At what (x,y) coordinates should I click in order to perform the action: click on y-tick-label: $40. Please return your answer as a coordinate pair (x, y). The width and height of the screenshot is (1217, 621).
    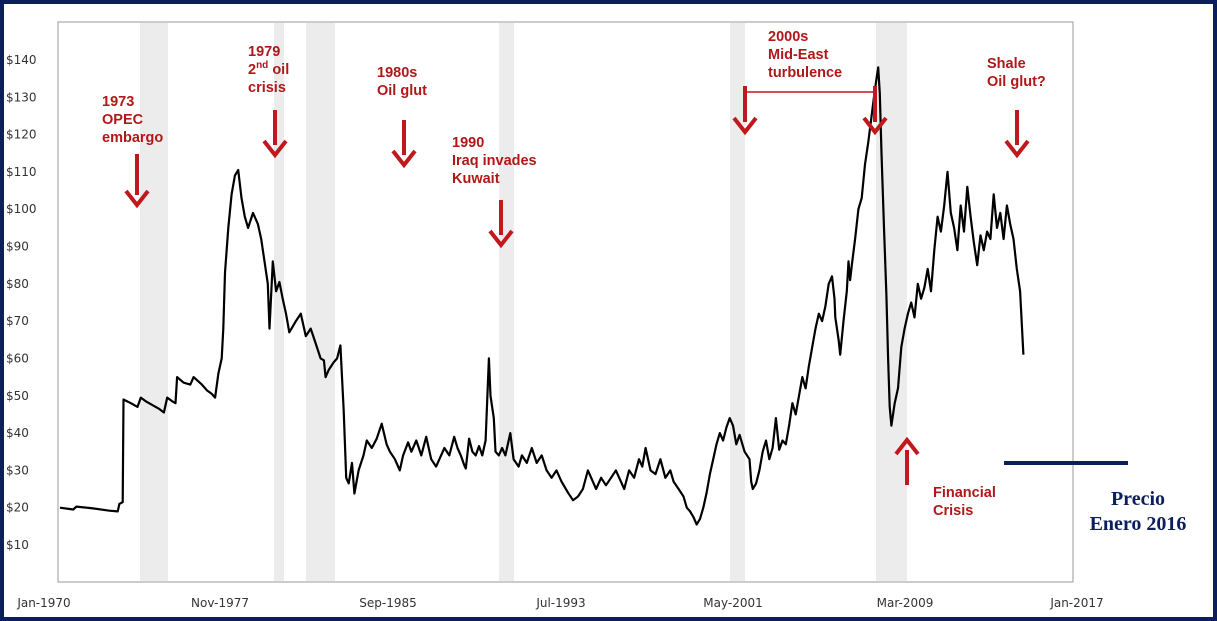
    Looking at the image, I should click on (17, 433).